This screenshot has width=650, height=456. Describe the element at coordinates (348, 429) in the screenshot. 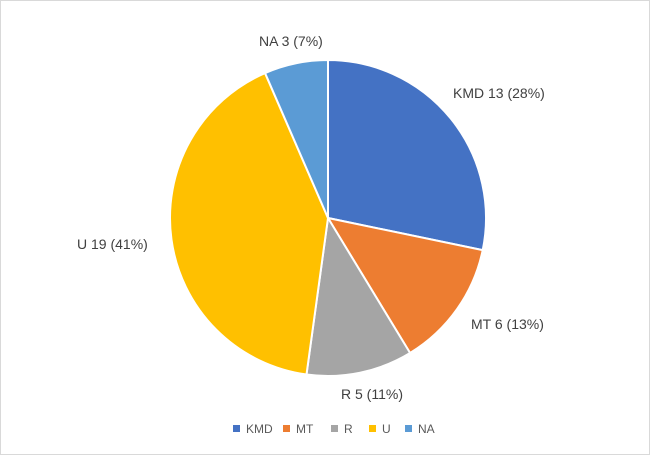

I see `legend-label-r: R` at that location.